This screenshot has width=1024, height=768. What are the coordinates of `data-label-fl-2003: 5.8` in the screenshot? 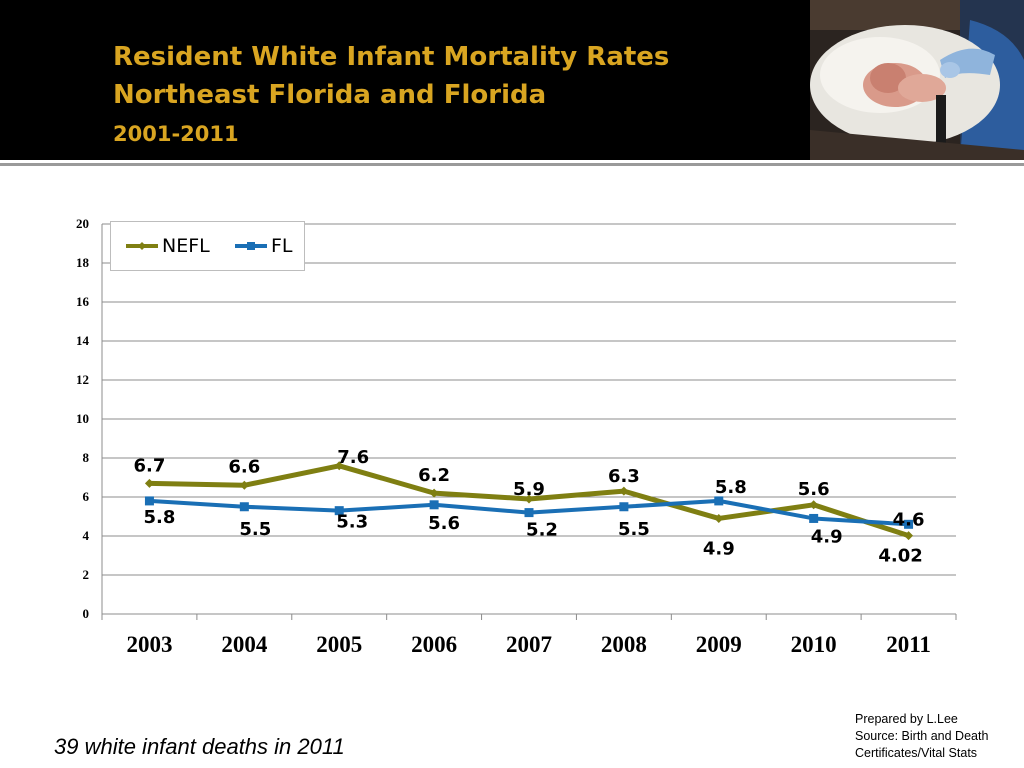 It's located at (159, 517).